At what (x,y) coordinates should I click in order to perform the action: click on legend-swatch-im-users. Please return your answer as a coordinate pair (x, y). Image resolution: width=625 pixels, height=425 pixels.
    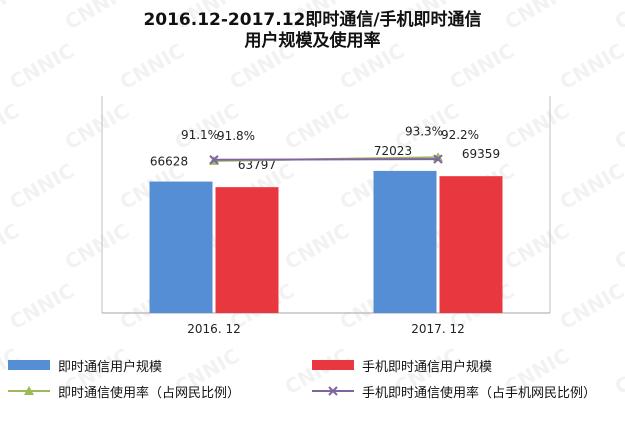
    Looking at the image, I should click on (29, 365).